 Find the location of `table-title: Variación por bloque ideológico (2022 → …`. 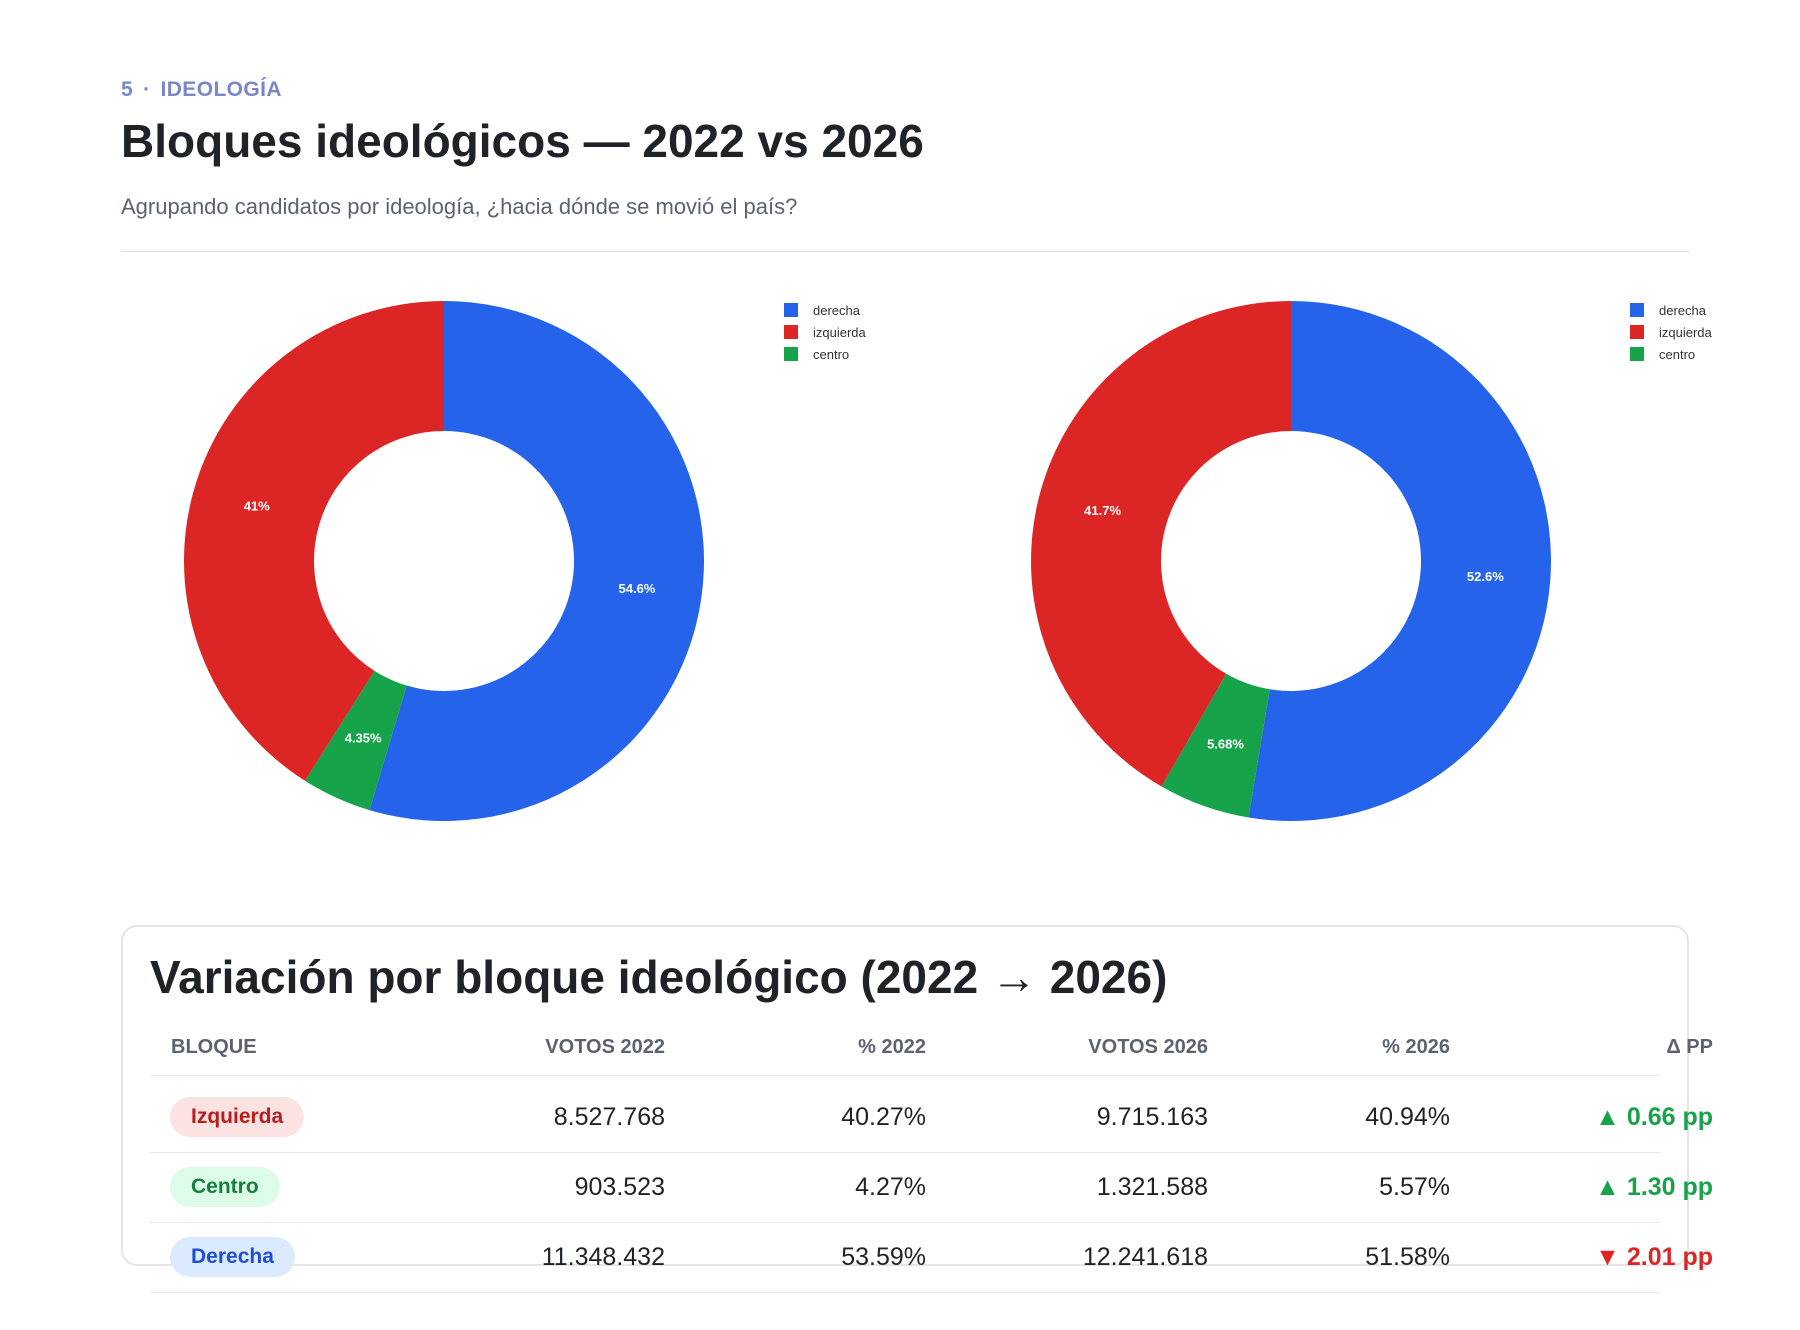

table-title: Variación por bloque ideológico (2022 → … is located at coordinates (659, 977).